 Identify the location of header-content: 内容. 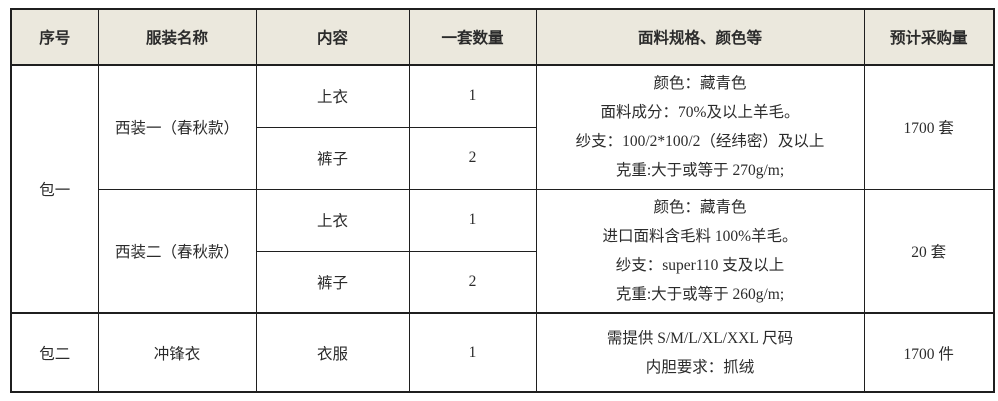
(332, 37).